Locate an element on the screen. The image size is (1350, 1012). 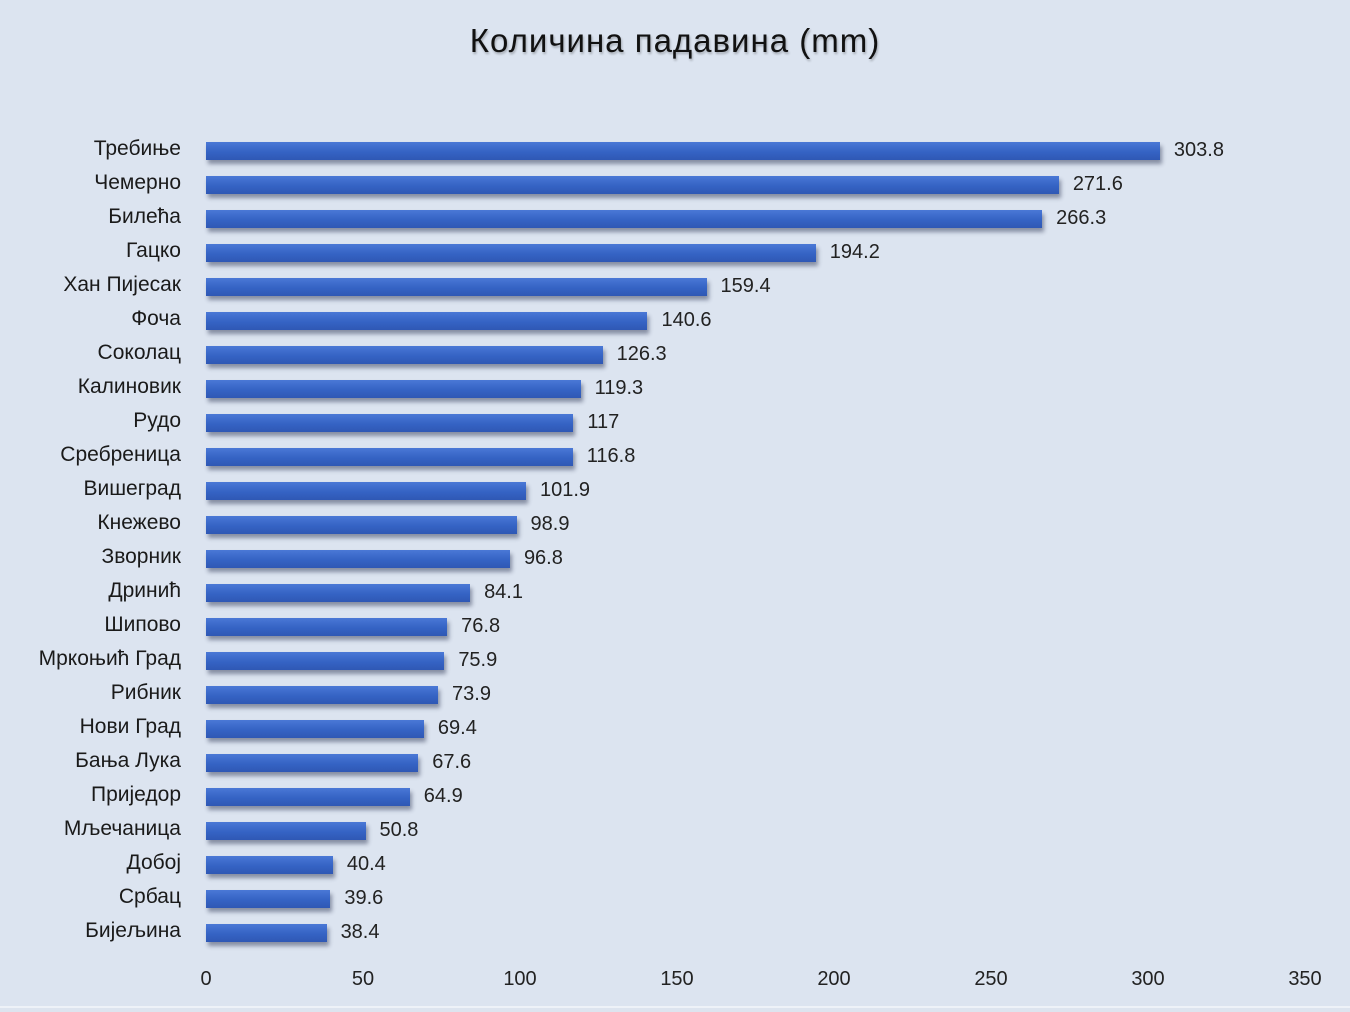
value-label: 140.6 is located at coordinates (686, 320).